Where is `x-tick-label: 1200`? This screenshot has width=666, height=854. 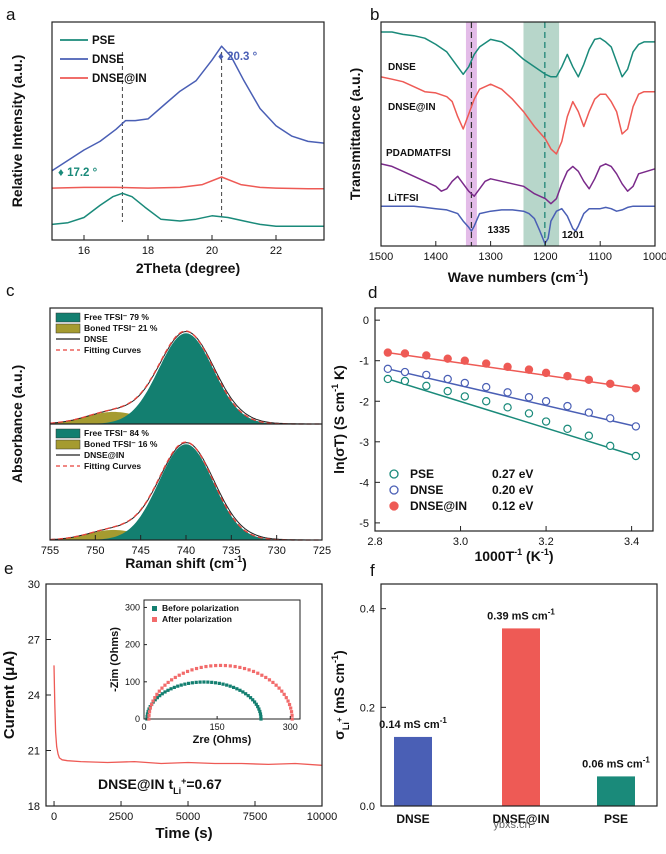
x-tick-label: 1200 is located at coordinates (545, 257).